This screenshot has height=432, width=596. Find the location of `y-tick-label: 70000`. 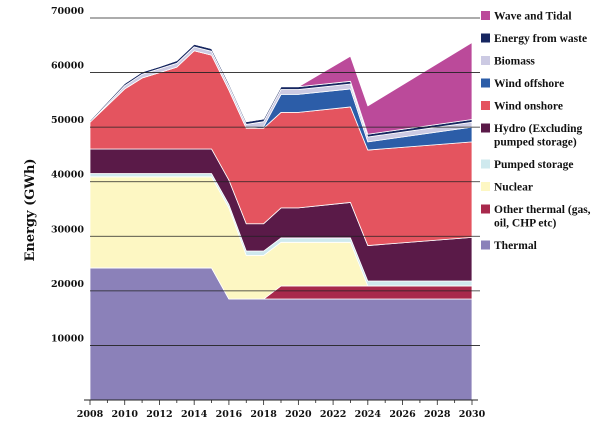

y-tick-label: 70000 is located at coordinates (67, 11).